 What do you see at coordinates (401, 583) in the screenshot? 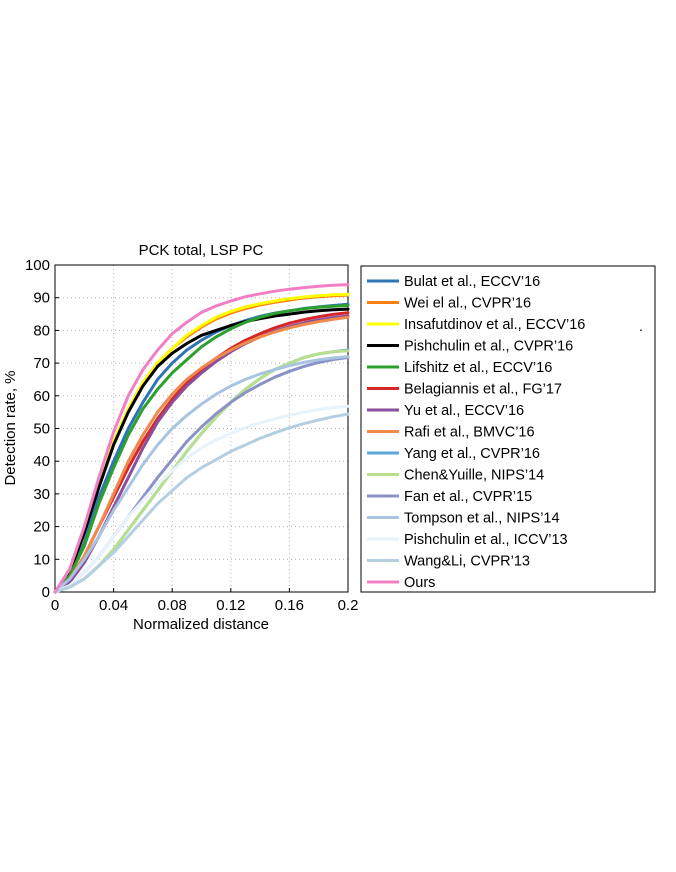
I see `legend-item-ours: Ours` at bounding box center [401, 583].